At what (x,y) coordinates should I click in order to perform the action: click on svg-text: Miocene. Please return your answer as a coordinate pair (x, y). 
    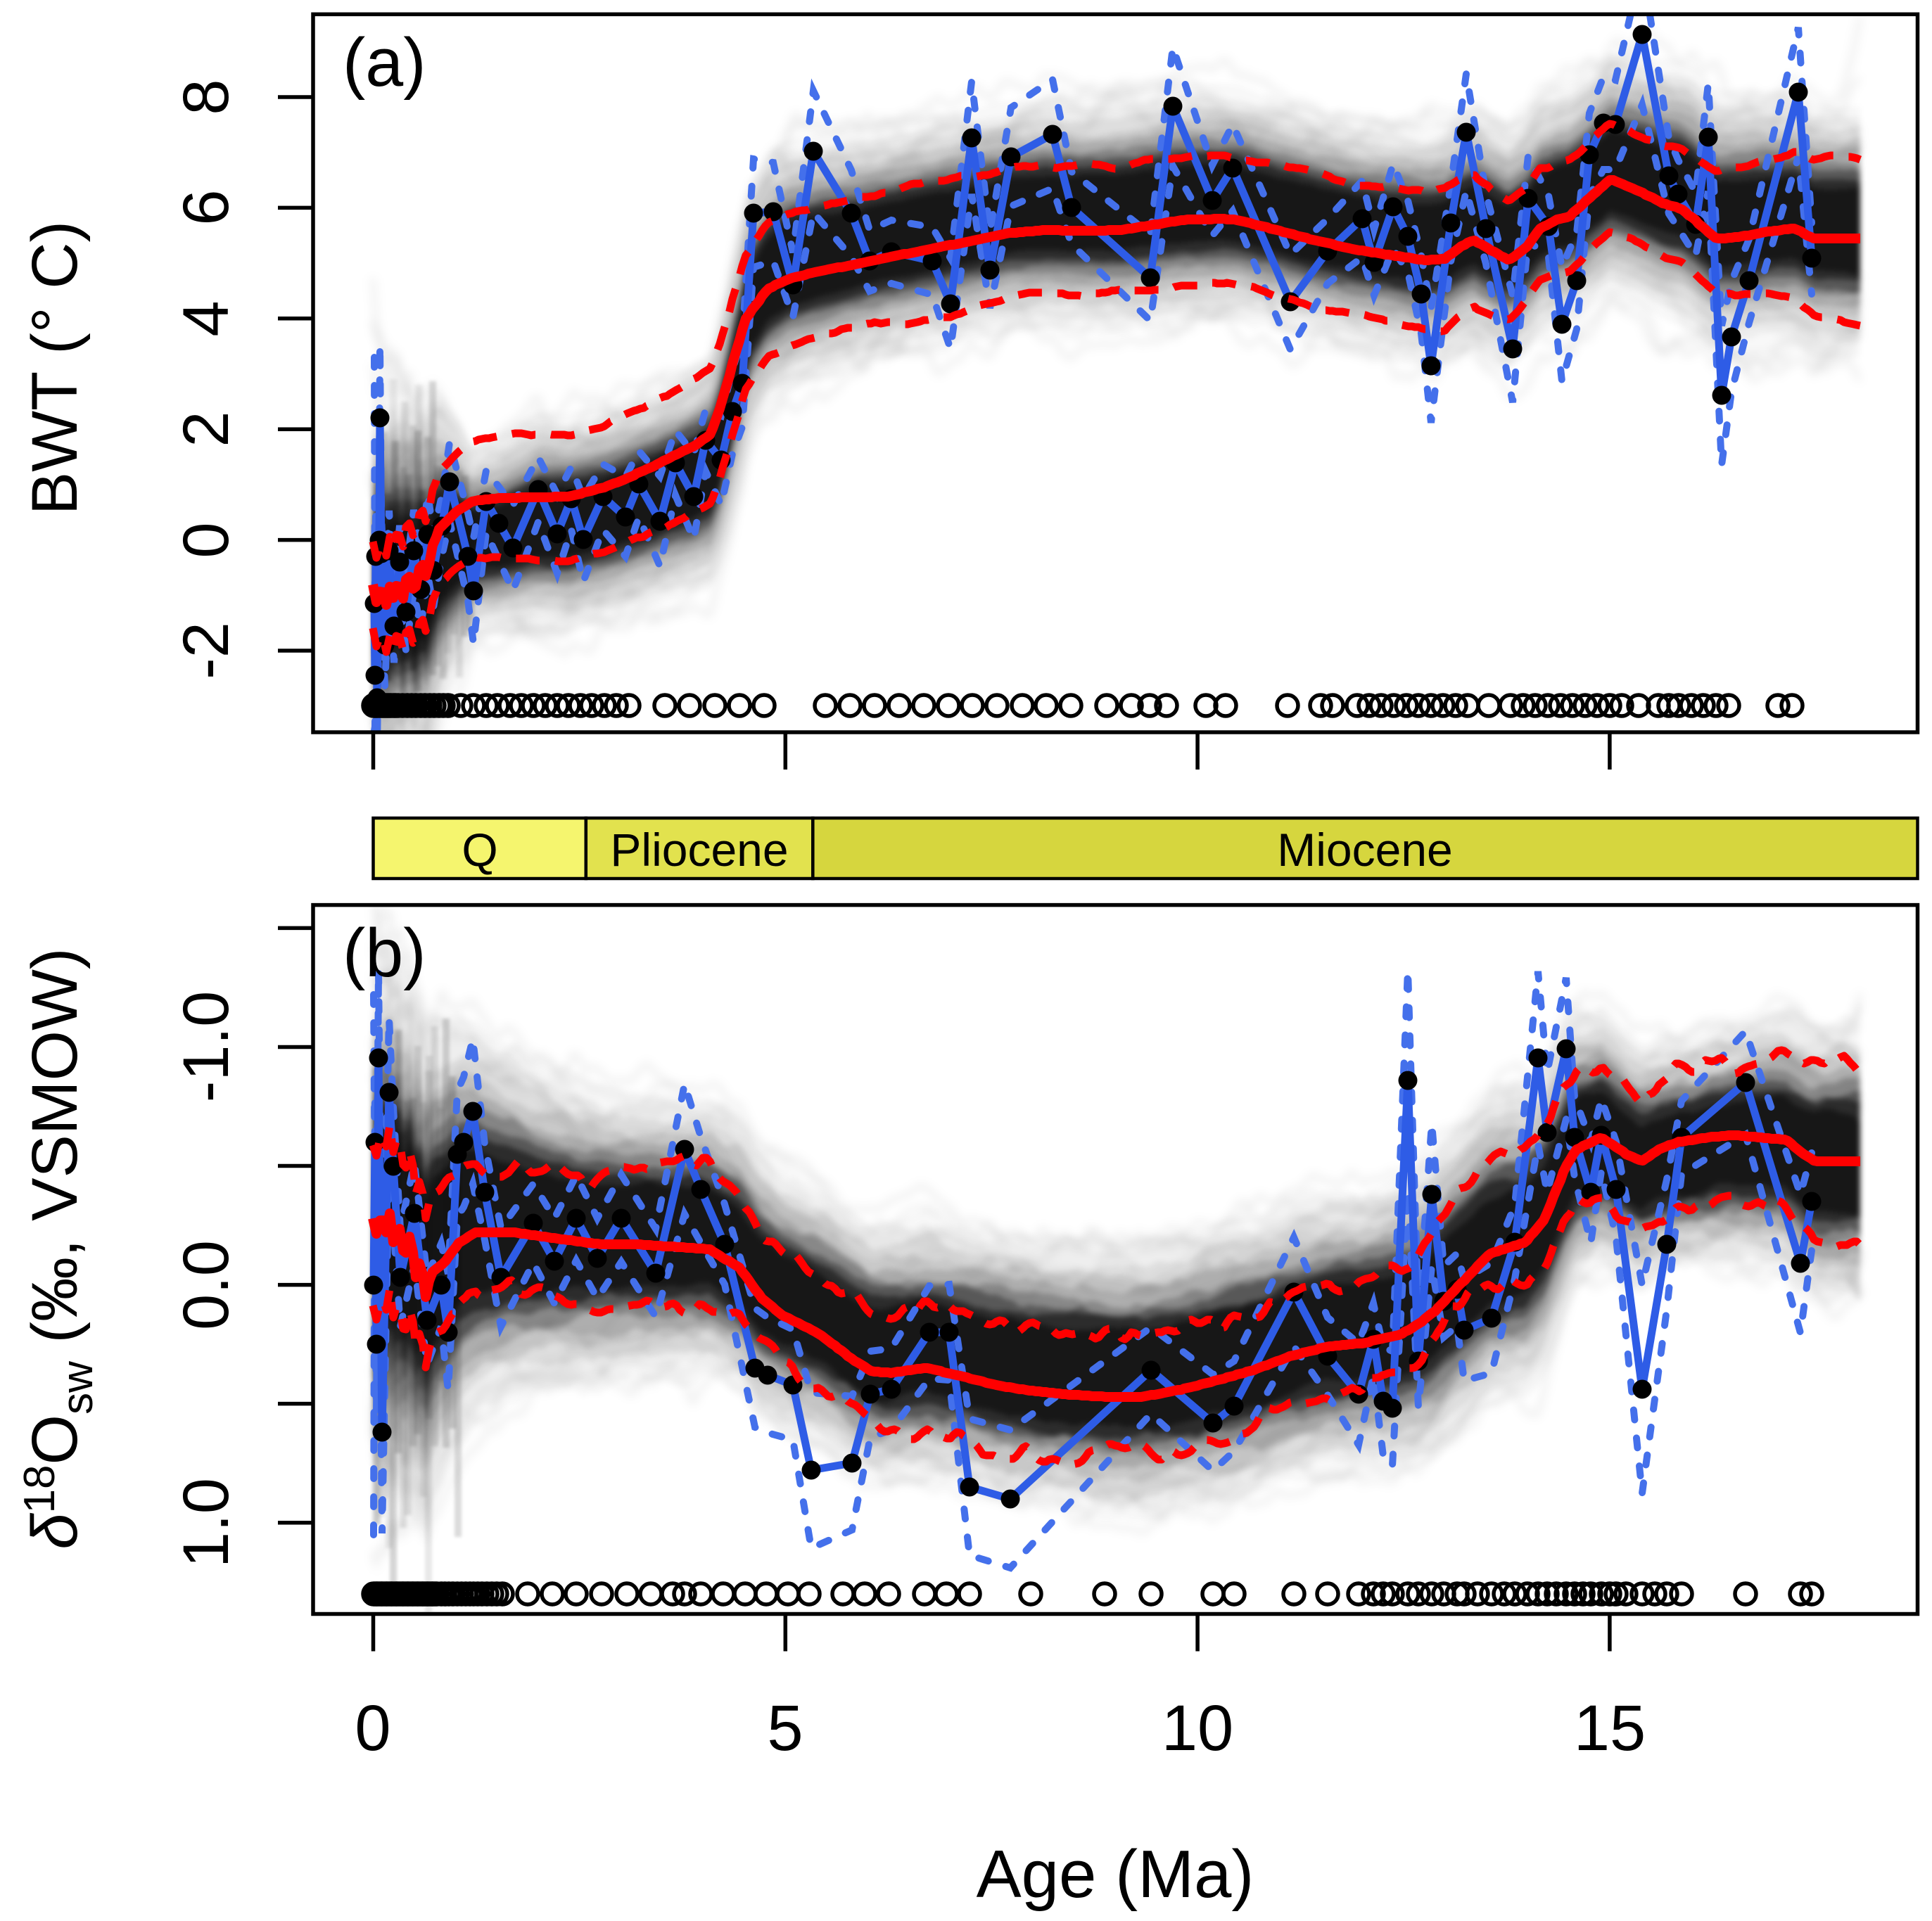
    Looking at the image, I should click on (1364, 850).